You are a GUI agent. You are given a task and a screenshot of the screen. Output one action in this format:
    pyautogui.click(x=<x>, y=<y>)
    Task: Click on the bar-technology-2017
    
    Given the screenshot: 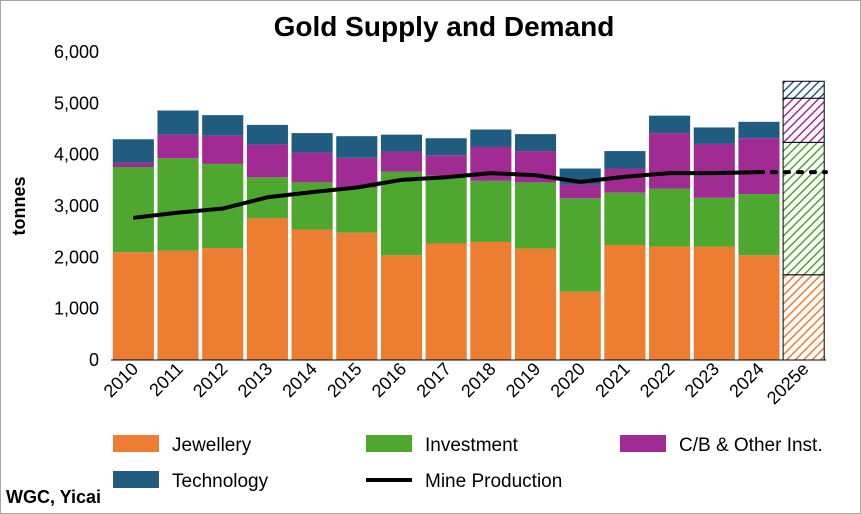 What is the action you would take?
    pyautogui.click(x=446, y=147)
    